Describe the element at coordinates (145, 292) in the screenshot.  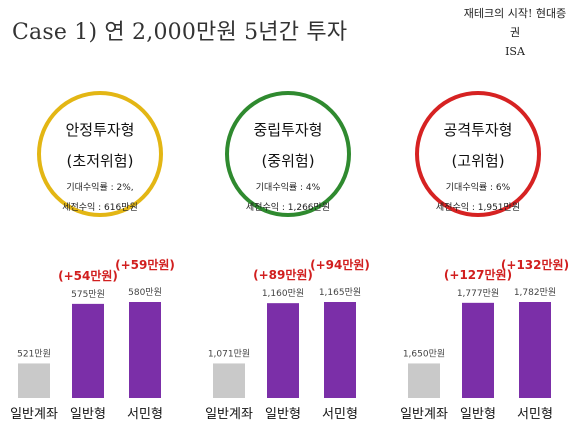
I see `value-label: 580만원` at that location.